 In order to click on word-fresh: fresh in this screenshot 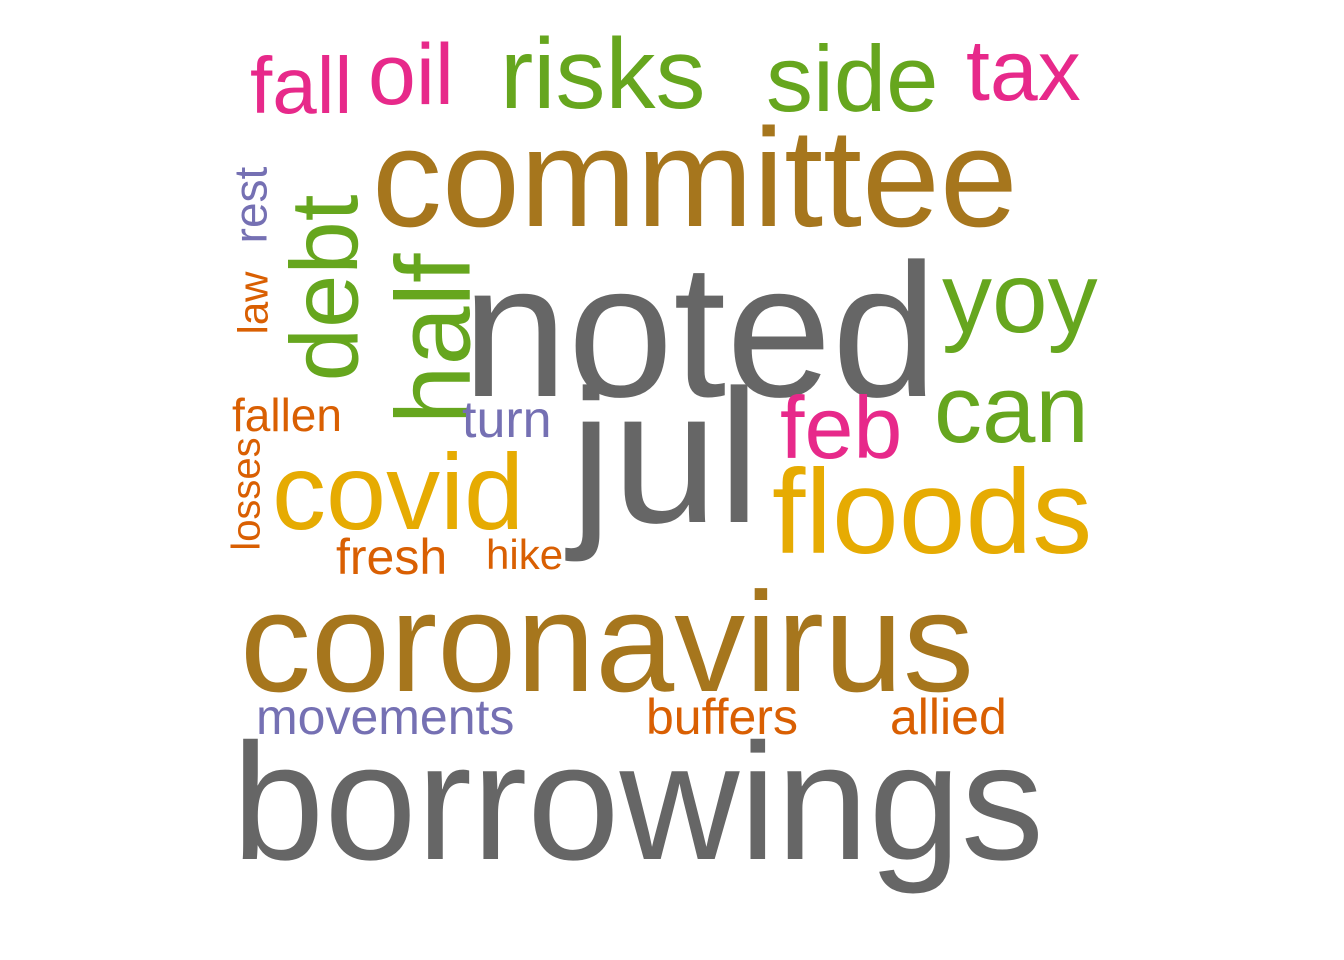, I will do `click(392, 557)`.